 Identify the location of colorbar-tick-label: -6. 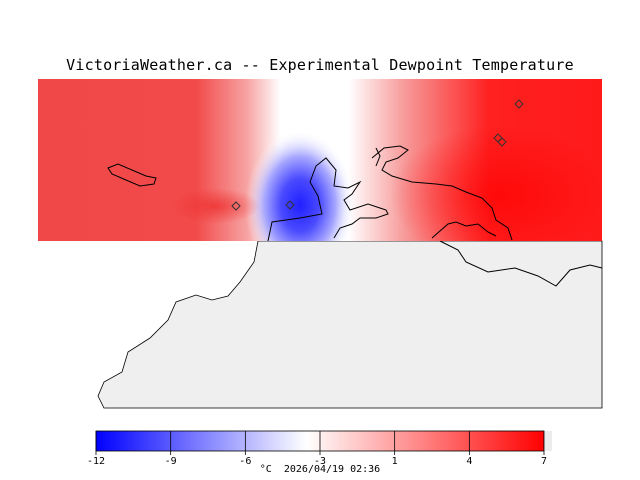
(245, 461).